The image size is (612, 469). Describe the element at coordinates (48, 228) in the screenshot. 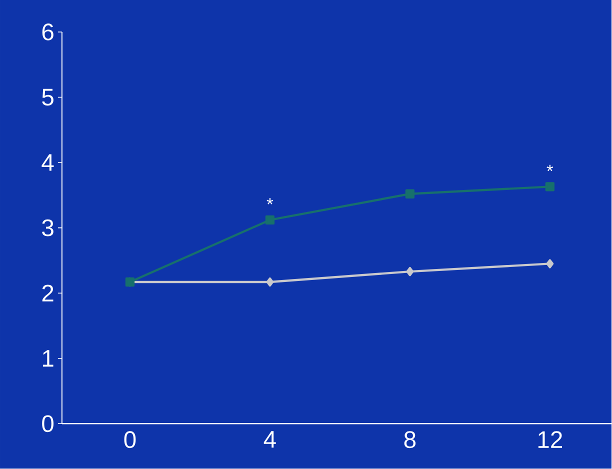

I see `y-tick-label: 3` at that location.